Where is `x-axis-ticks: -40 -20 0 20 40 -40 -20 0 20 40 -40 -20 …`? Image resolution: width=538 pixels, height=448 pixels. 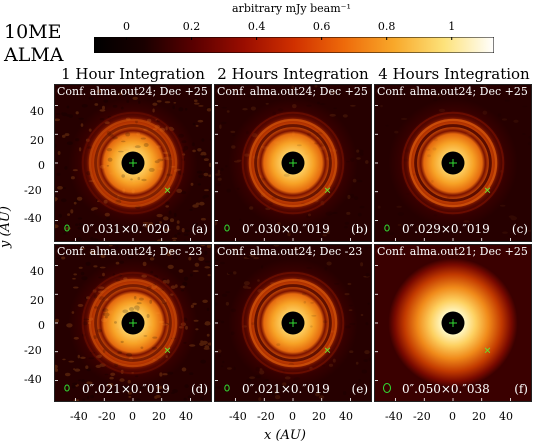
x-axis-ticks: -40 -20 0 20 40 -40 -20 0 20 40 -40 -20 … is located at coordinates (269, 417).